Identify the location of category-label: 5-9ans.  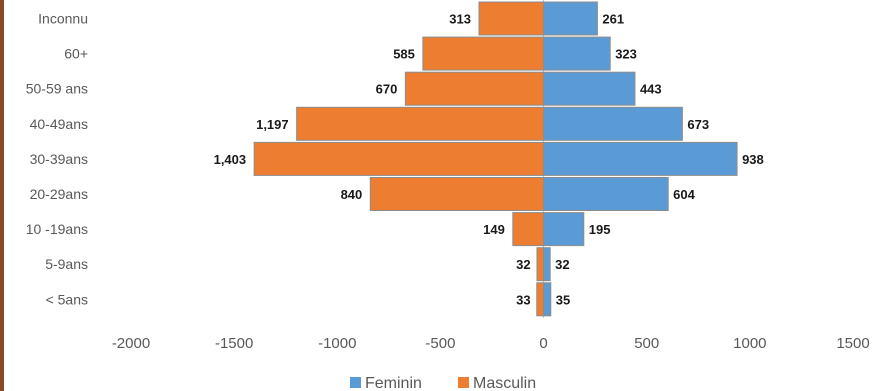
(66, 264).